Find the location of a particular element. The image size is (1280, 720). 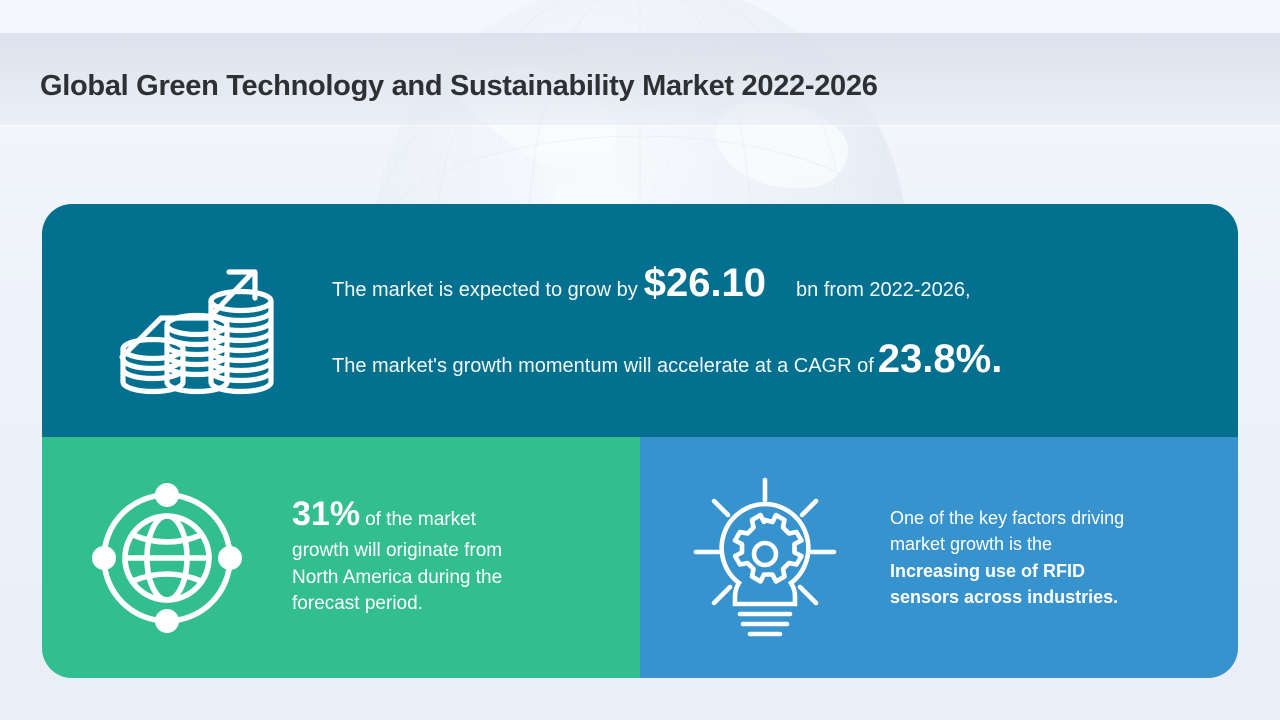

region-body-line-1: growth will originate from is located at coordinates (397, 550).